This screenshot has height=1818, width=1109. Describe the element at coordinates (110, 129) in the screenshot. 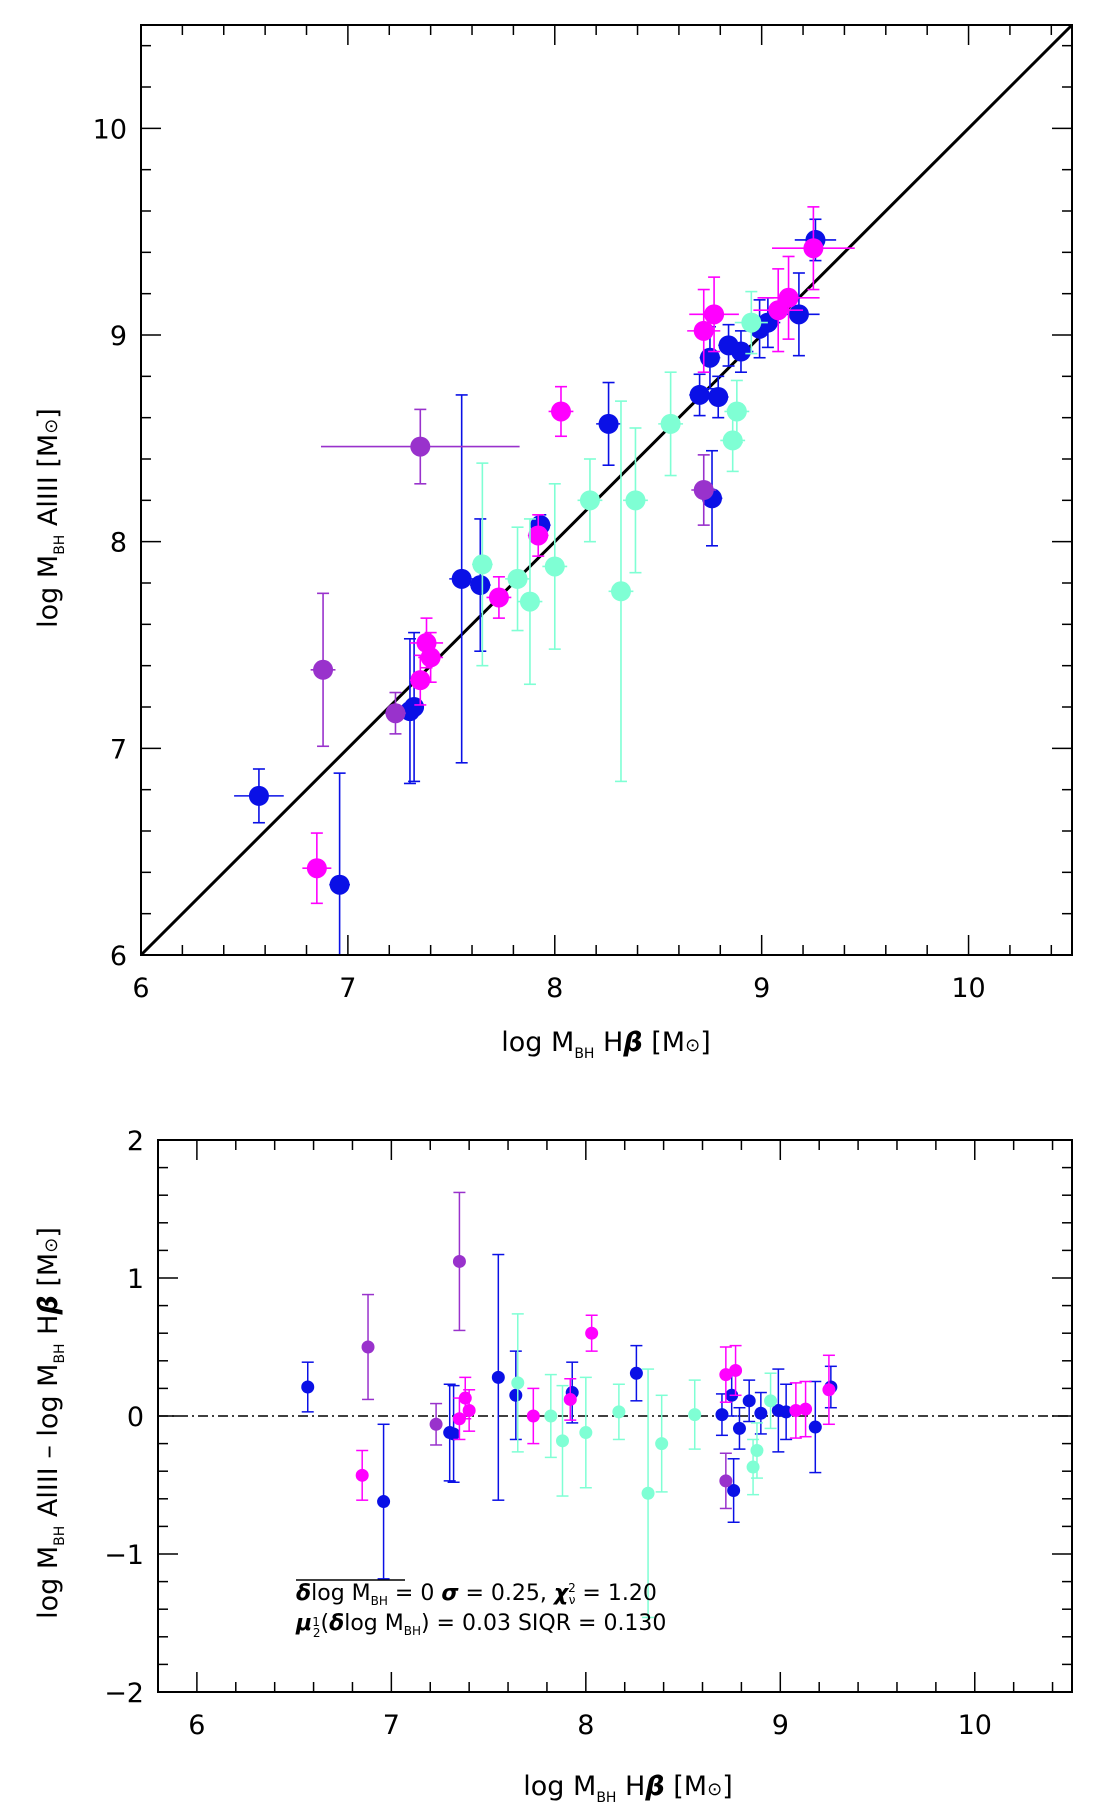

I see `y-tick-label: 10` at that location.